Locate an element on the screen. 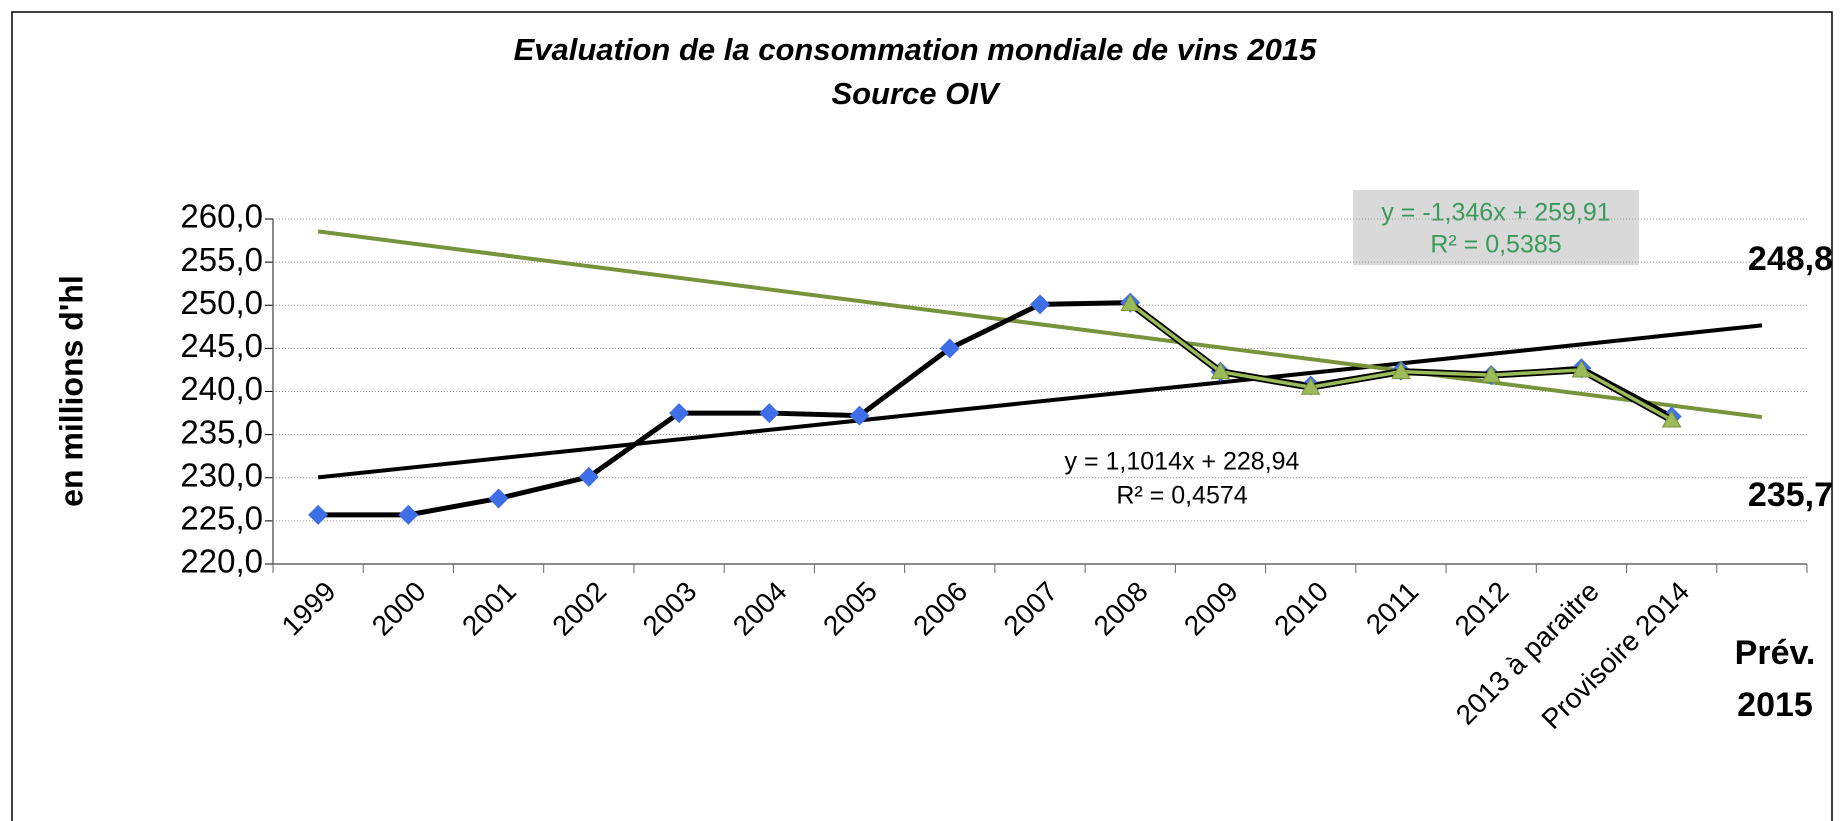 The image size is (1843, 821). trend-r2: R² = 0,5385 is located at coordinates (1495, 245).